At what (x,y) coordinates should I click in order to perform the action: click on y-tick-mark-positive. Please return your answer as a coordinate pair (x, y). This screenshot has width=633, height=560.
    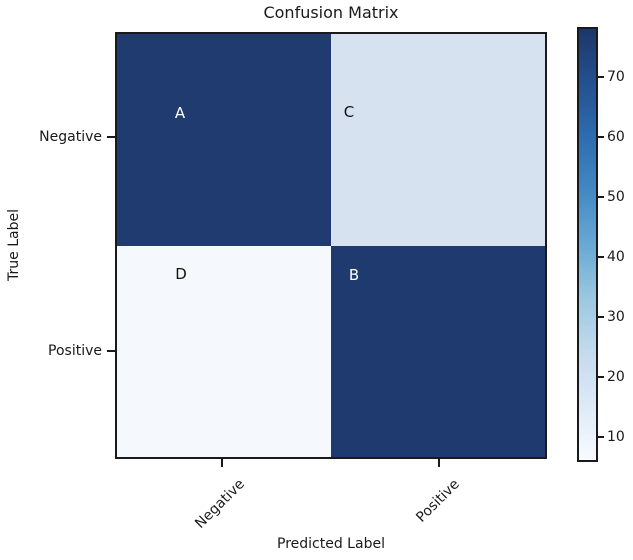
    Looking at the image, I should click on (111, 351).